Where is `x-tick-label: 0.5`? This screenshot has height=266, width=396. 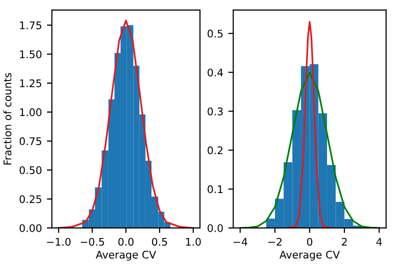 x-tick-label: 0.5 is located at coordinates (159, 242).